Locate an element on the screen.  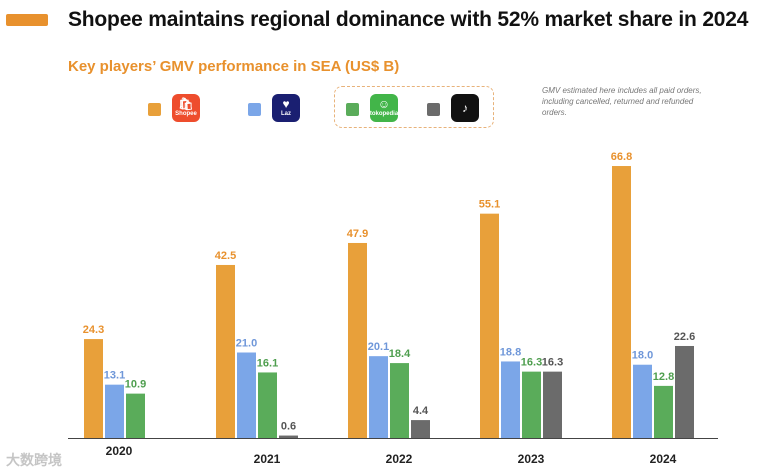
bar-tiktok-2022 is located at coordinates (420, 429).